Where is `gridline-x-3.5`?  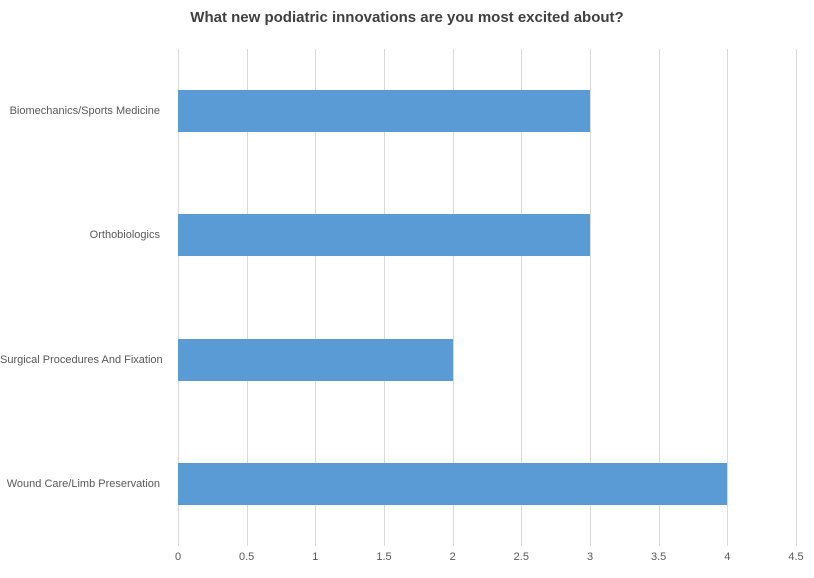 gridline-x-3.5 is located at coordinates (659, 297).